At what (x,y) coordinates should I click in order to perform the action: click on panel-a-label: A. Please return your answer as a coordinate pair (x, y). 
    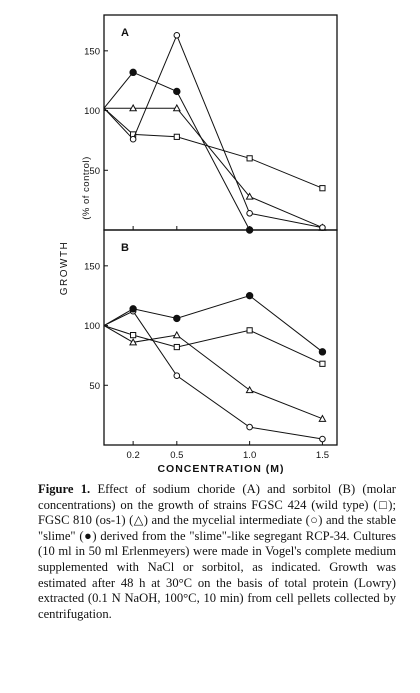
    Looking at the image, I should click on (125, 33).